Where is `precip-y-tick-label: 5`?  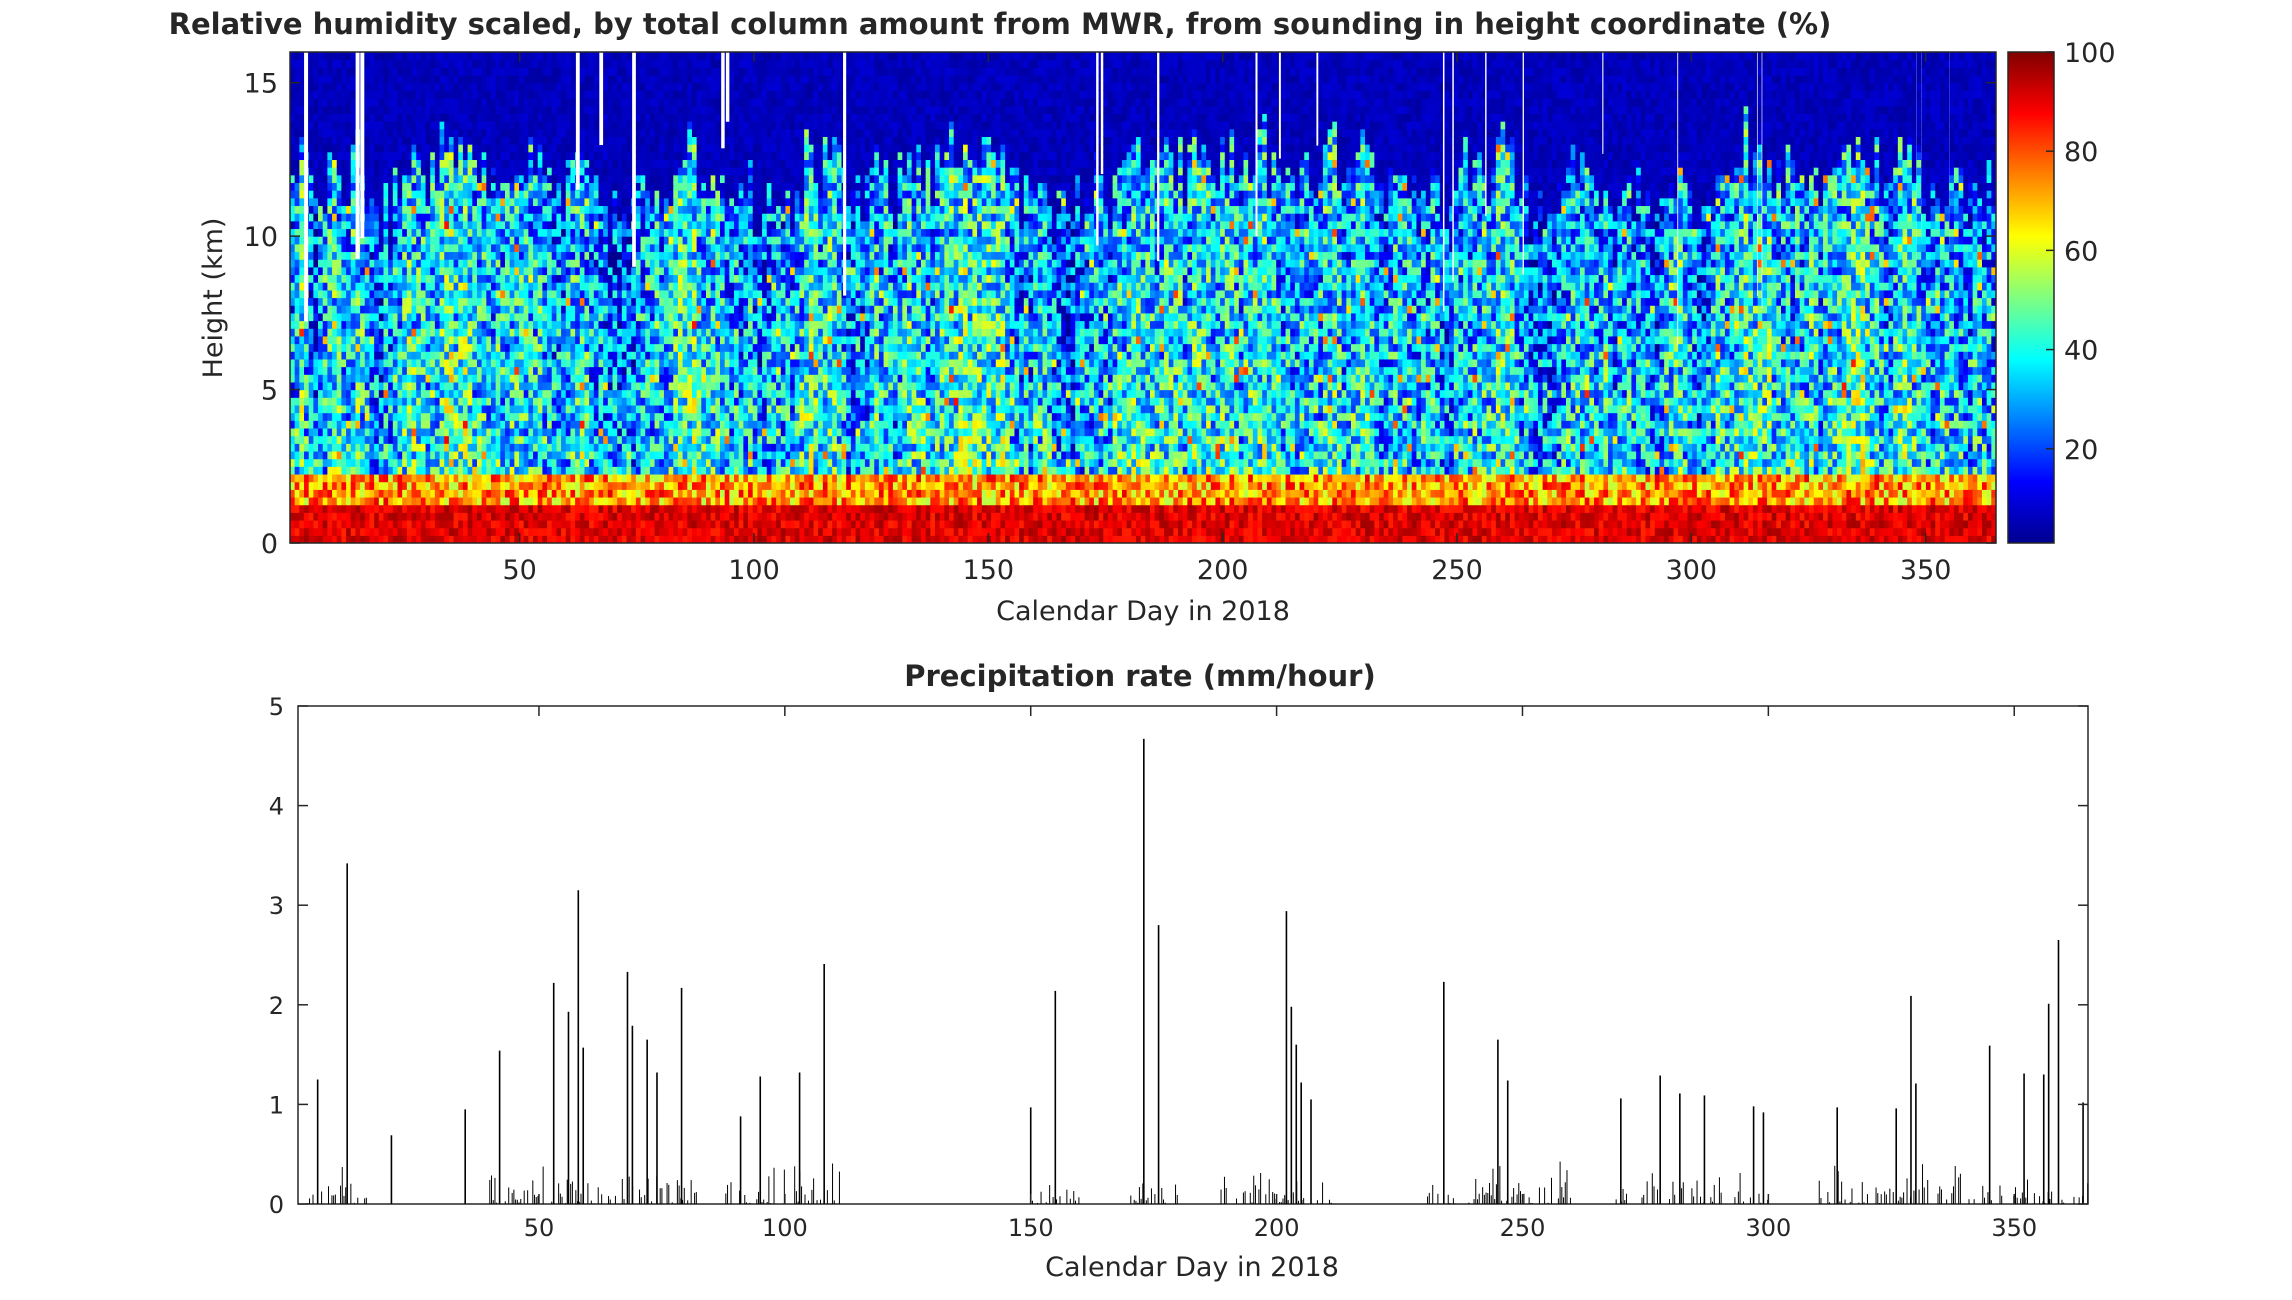 precip-y-tick-label: 5 is located at coordinates (276, 707).